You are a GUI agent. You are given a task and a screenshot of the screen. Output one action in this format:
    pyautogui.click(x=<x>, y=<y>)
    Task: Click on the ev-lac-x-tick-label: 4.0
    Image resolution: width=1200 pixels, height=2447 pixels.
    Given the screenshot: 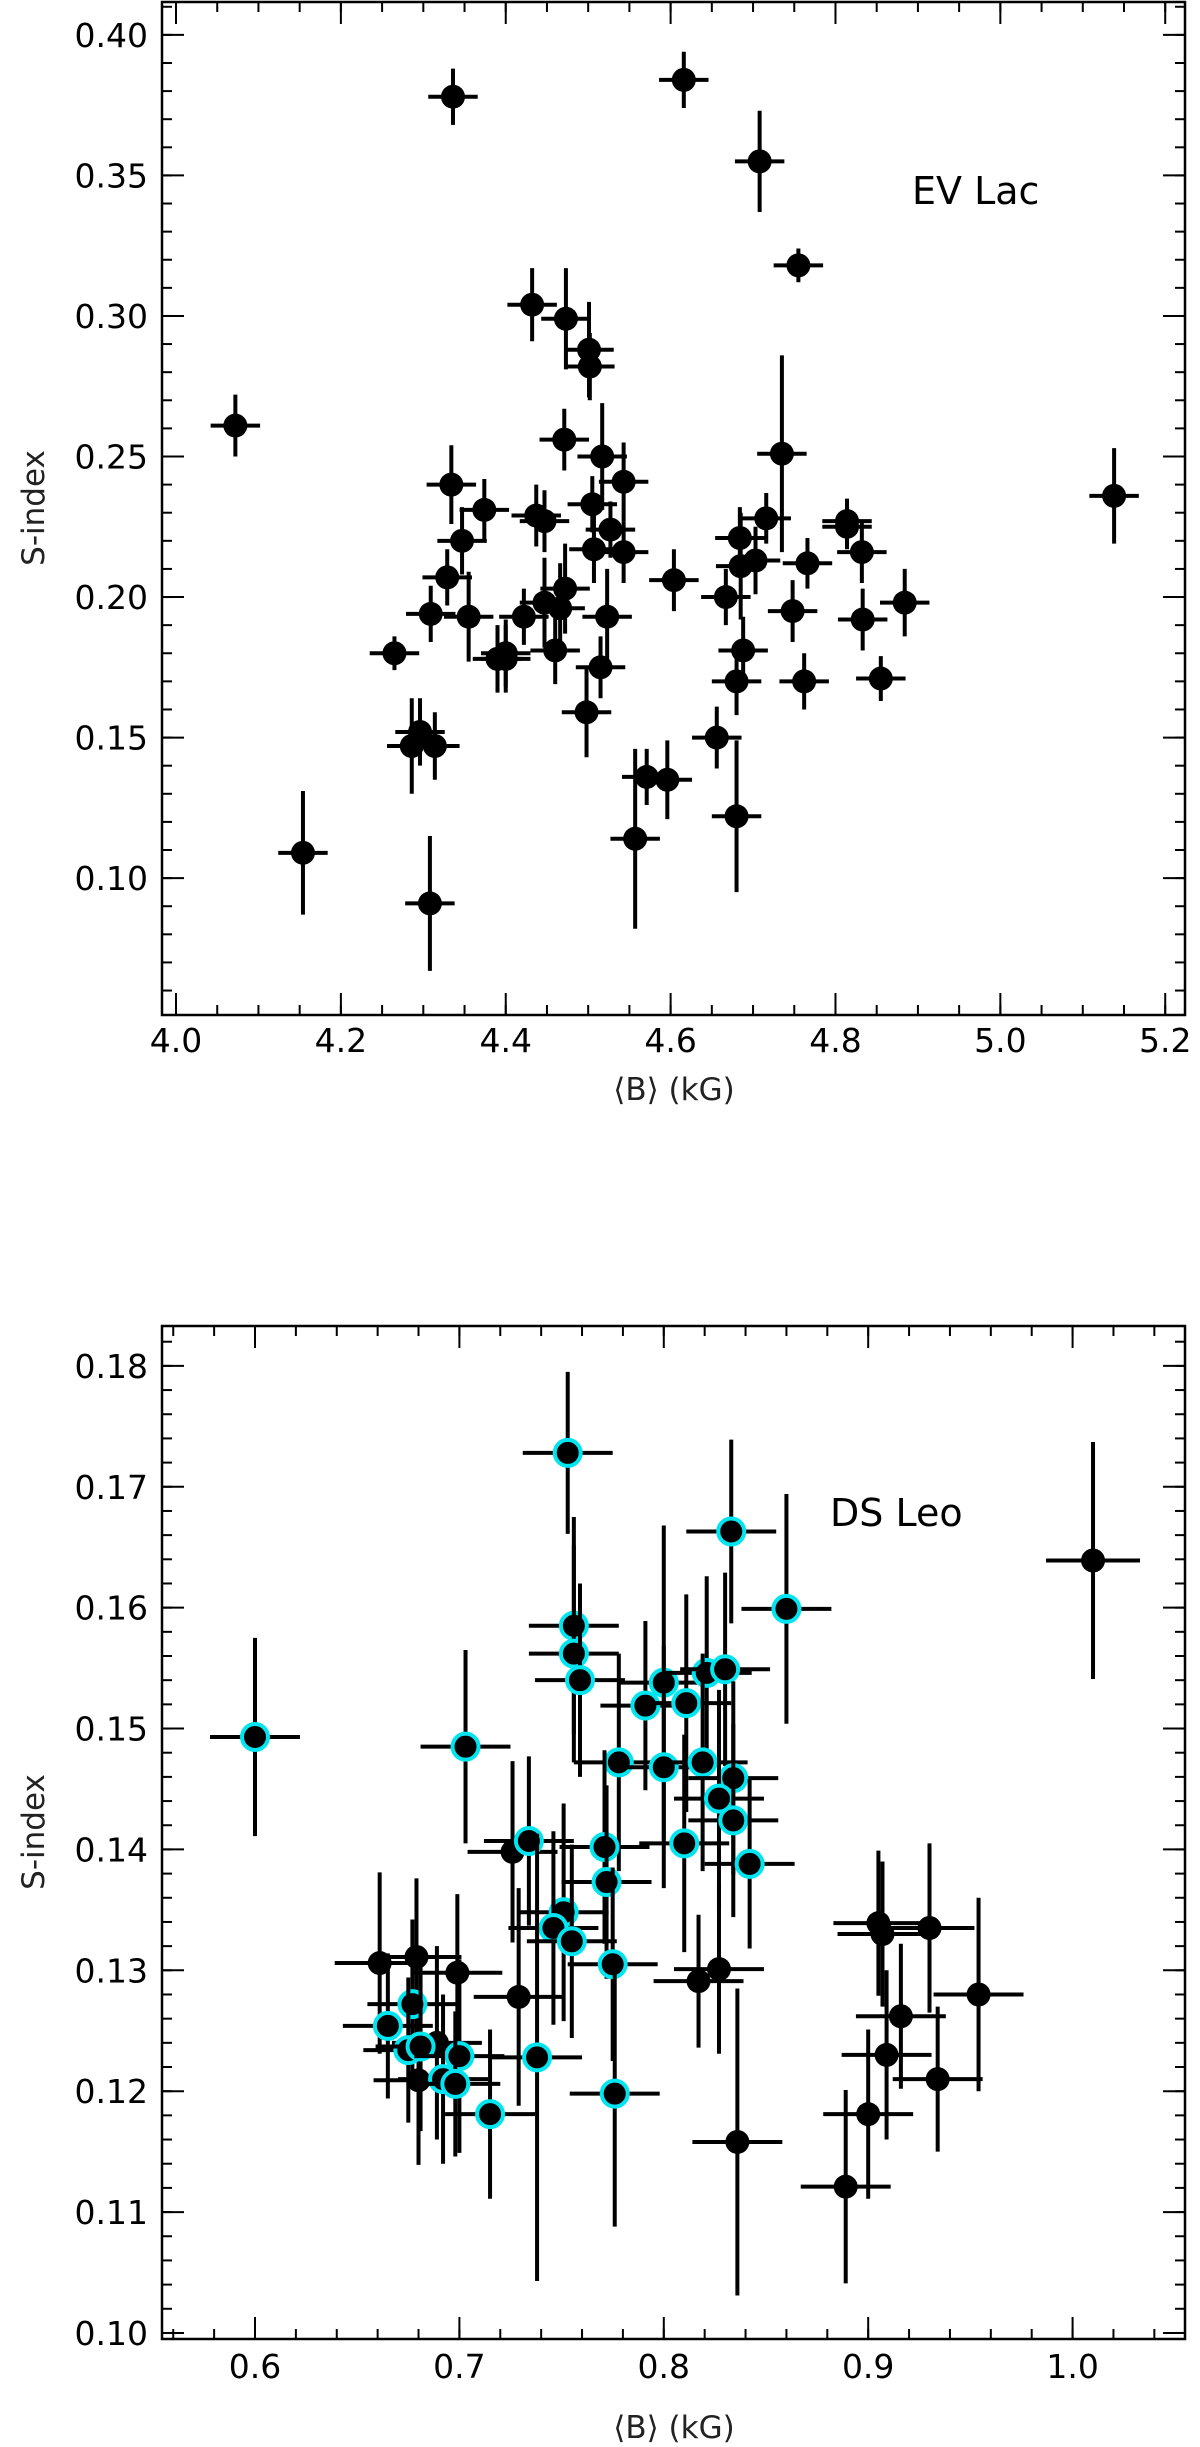 What is the action you would take?
    pyautogui.click(x=176, y=1040)
    